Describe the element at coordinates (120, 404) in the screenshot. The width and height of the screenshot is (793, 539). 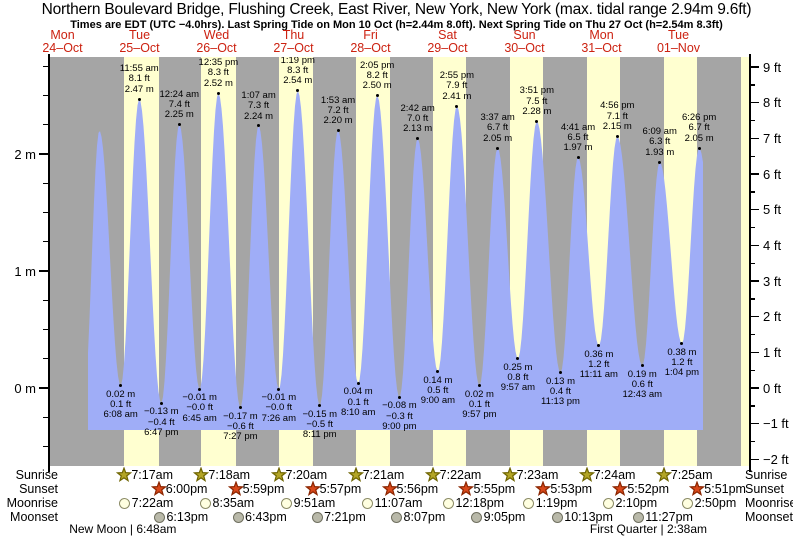
I see `low-tide-label: 0.02 m 0.1 ft 6:08 am` at that location.